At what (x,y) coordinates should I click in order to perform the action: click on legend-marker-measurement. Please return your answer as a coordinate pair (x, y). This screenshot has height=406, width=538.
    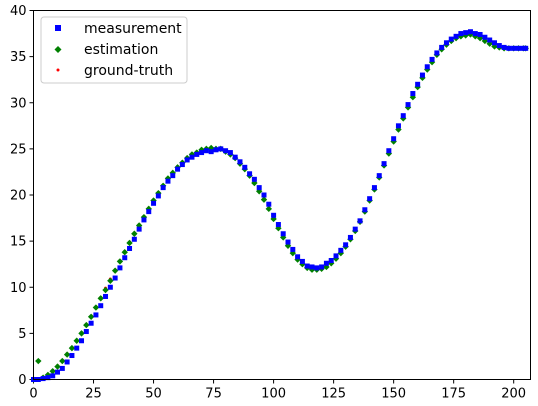
    Looking at the image, I should click on (58, 28).